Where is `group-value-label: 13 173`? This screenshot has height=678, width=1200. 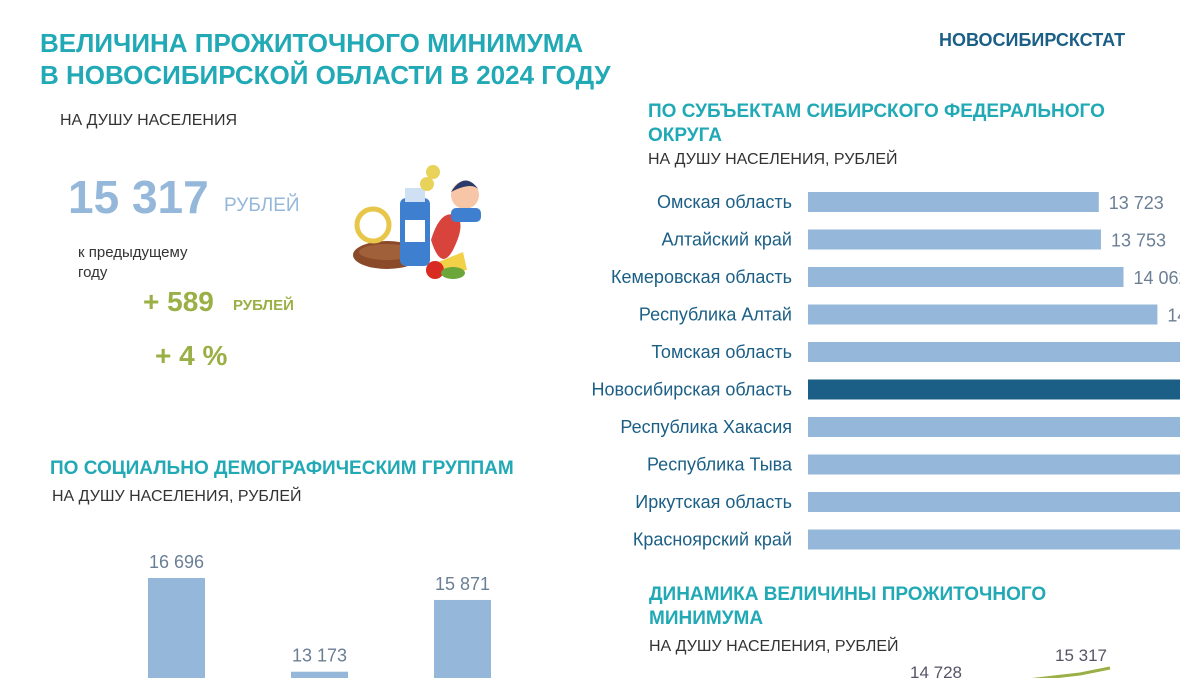
group-value-label: 13 173 is located at coordinates (319, 656).